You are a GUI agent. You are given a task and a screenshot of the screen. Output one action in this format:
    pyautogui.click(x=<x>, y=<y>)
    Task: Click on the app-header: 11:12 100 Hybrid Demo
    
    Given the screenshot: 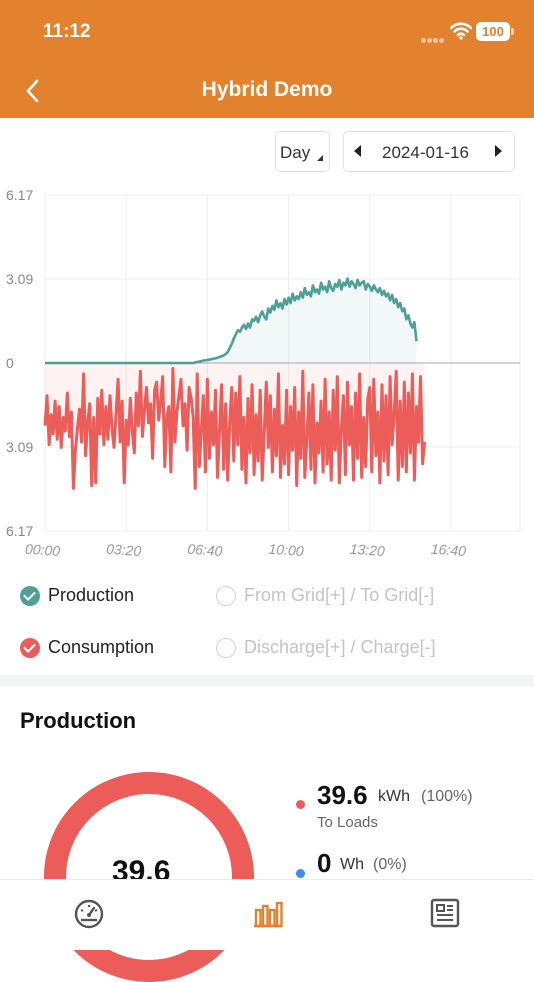 What is the action you would take?
    pyautogui.click(x=267, y=59)
    